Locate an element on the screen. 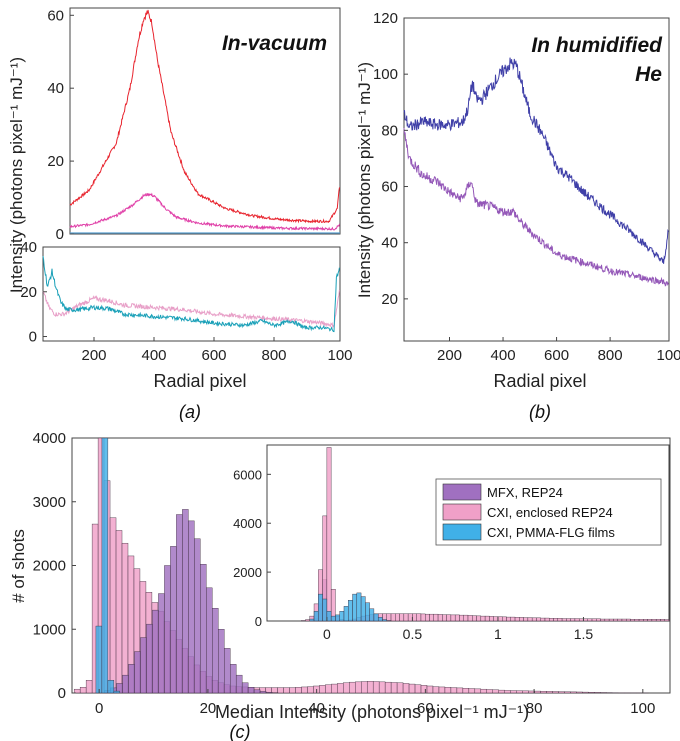  a-bot-ytick-label: 40 is located at coordinates (28, 247).